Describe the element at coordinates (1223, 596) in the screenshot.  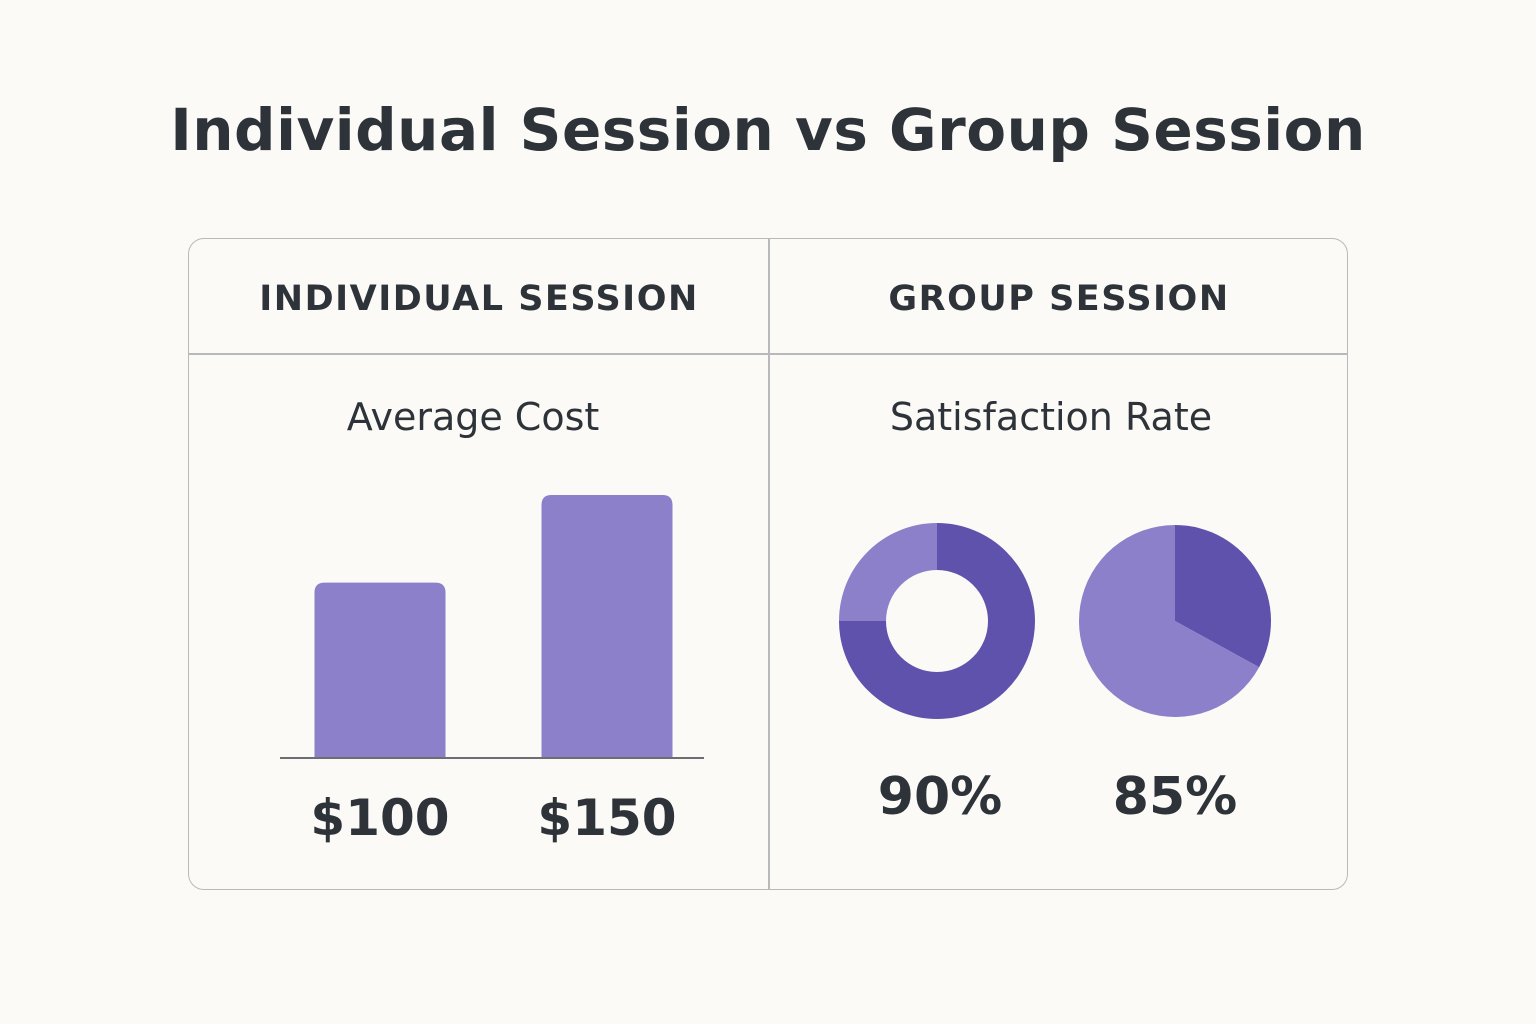
I see `pie-slice-dark` at that location.